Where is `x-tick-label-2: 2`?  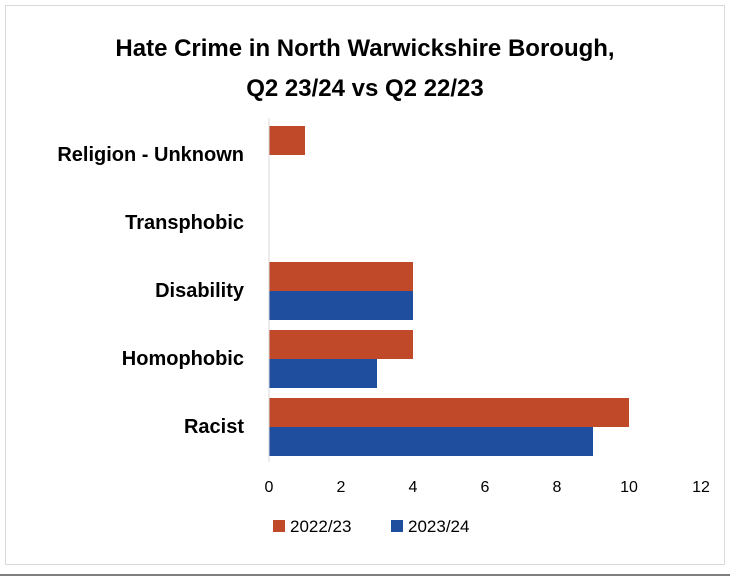 x-tick-label-2: 2 is located at coordinates (341, 487).